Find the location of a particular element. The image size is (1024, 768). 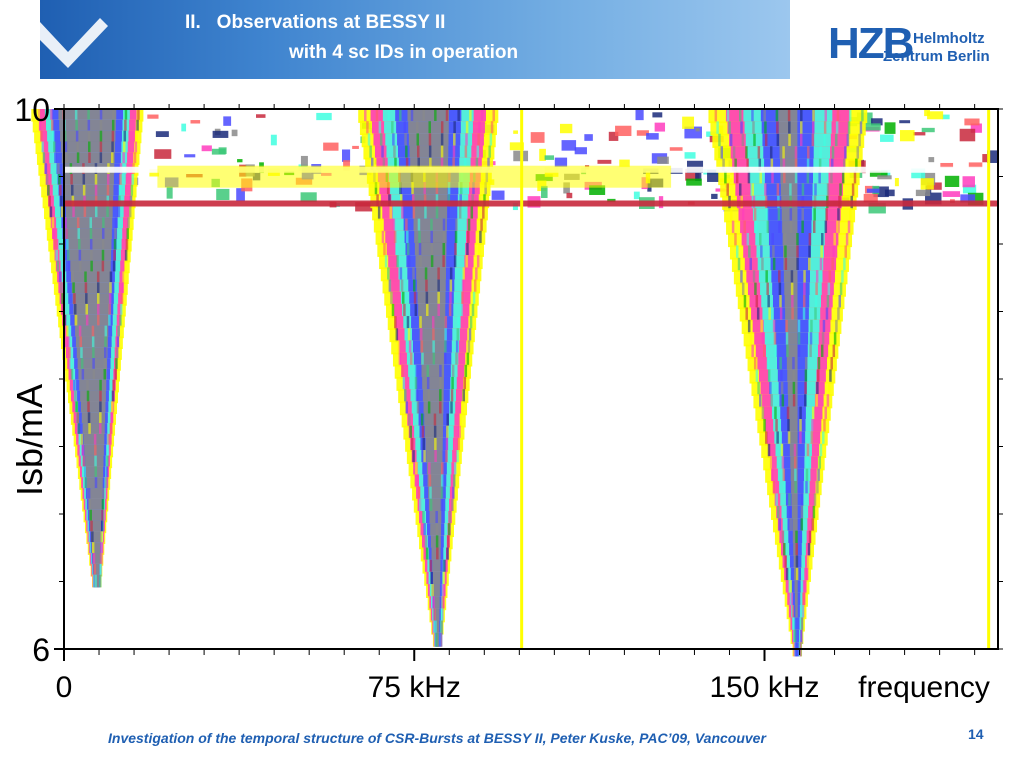

band-1-layer is located at coordinates (434, 444).